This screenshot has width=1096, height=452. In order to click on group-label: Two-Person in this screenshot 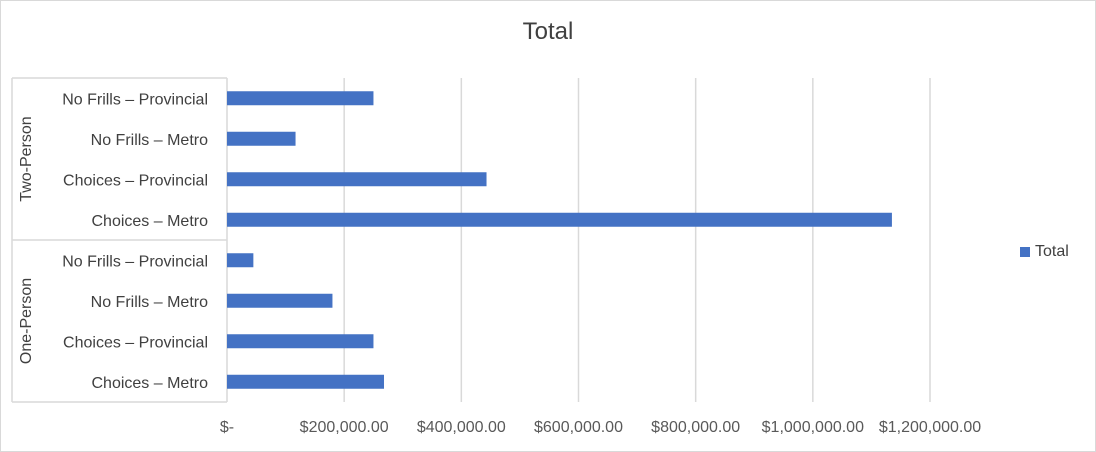, I will do `click(26, 158)`.